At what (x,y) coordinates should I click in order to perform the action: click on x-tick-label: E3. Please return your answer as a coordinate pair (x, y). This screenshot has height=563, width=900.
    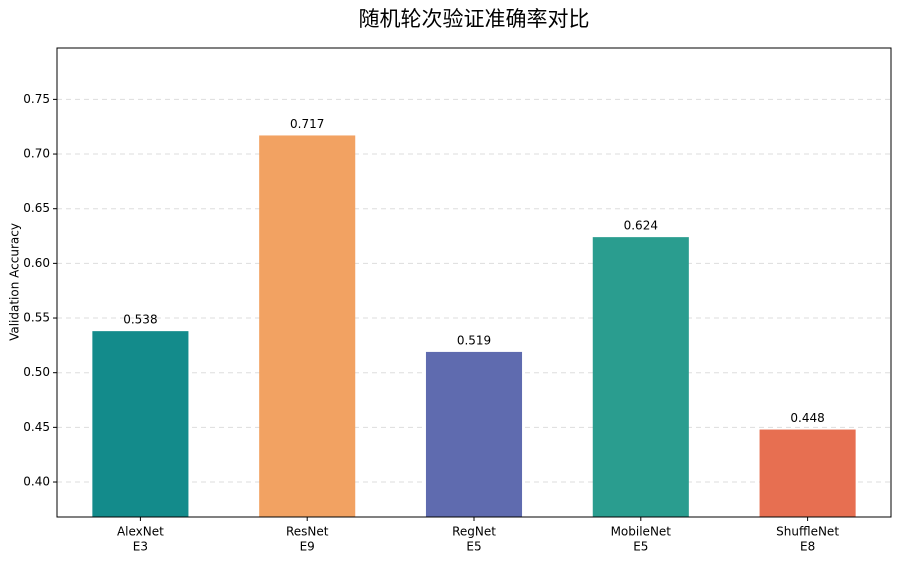
    Looking at the image, I should click on (140, 547).